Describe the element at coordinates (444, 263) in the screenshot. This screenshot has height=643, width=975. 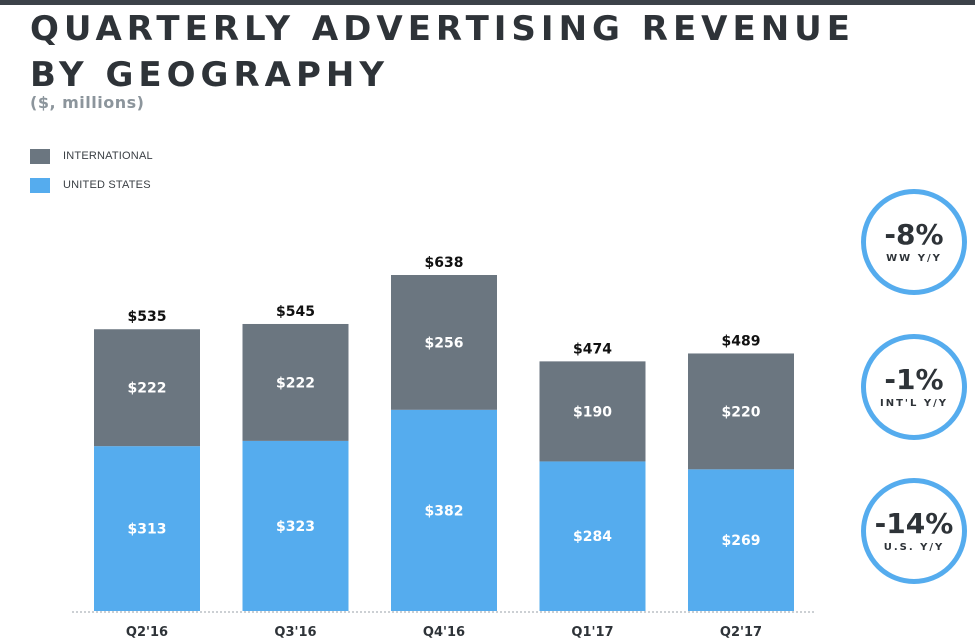
I see `total-label-2: $638` at that location.